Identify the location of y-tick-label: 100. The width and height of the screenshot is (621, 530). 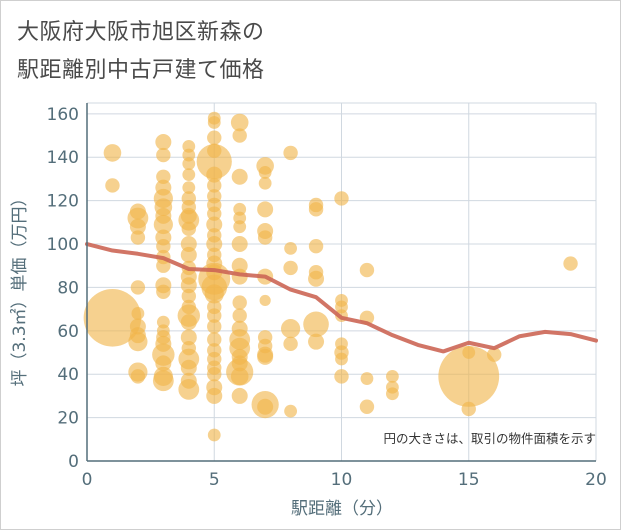
(63, 245).